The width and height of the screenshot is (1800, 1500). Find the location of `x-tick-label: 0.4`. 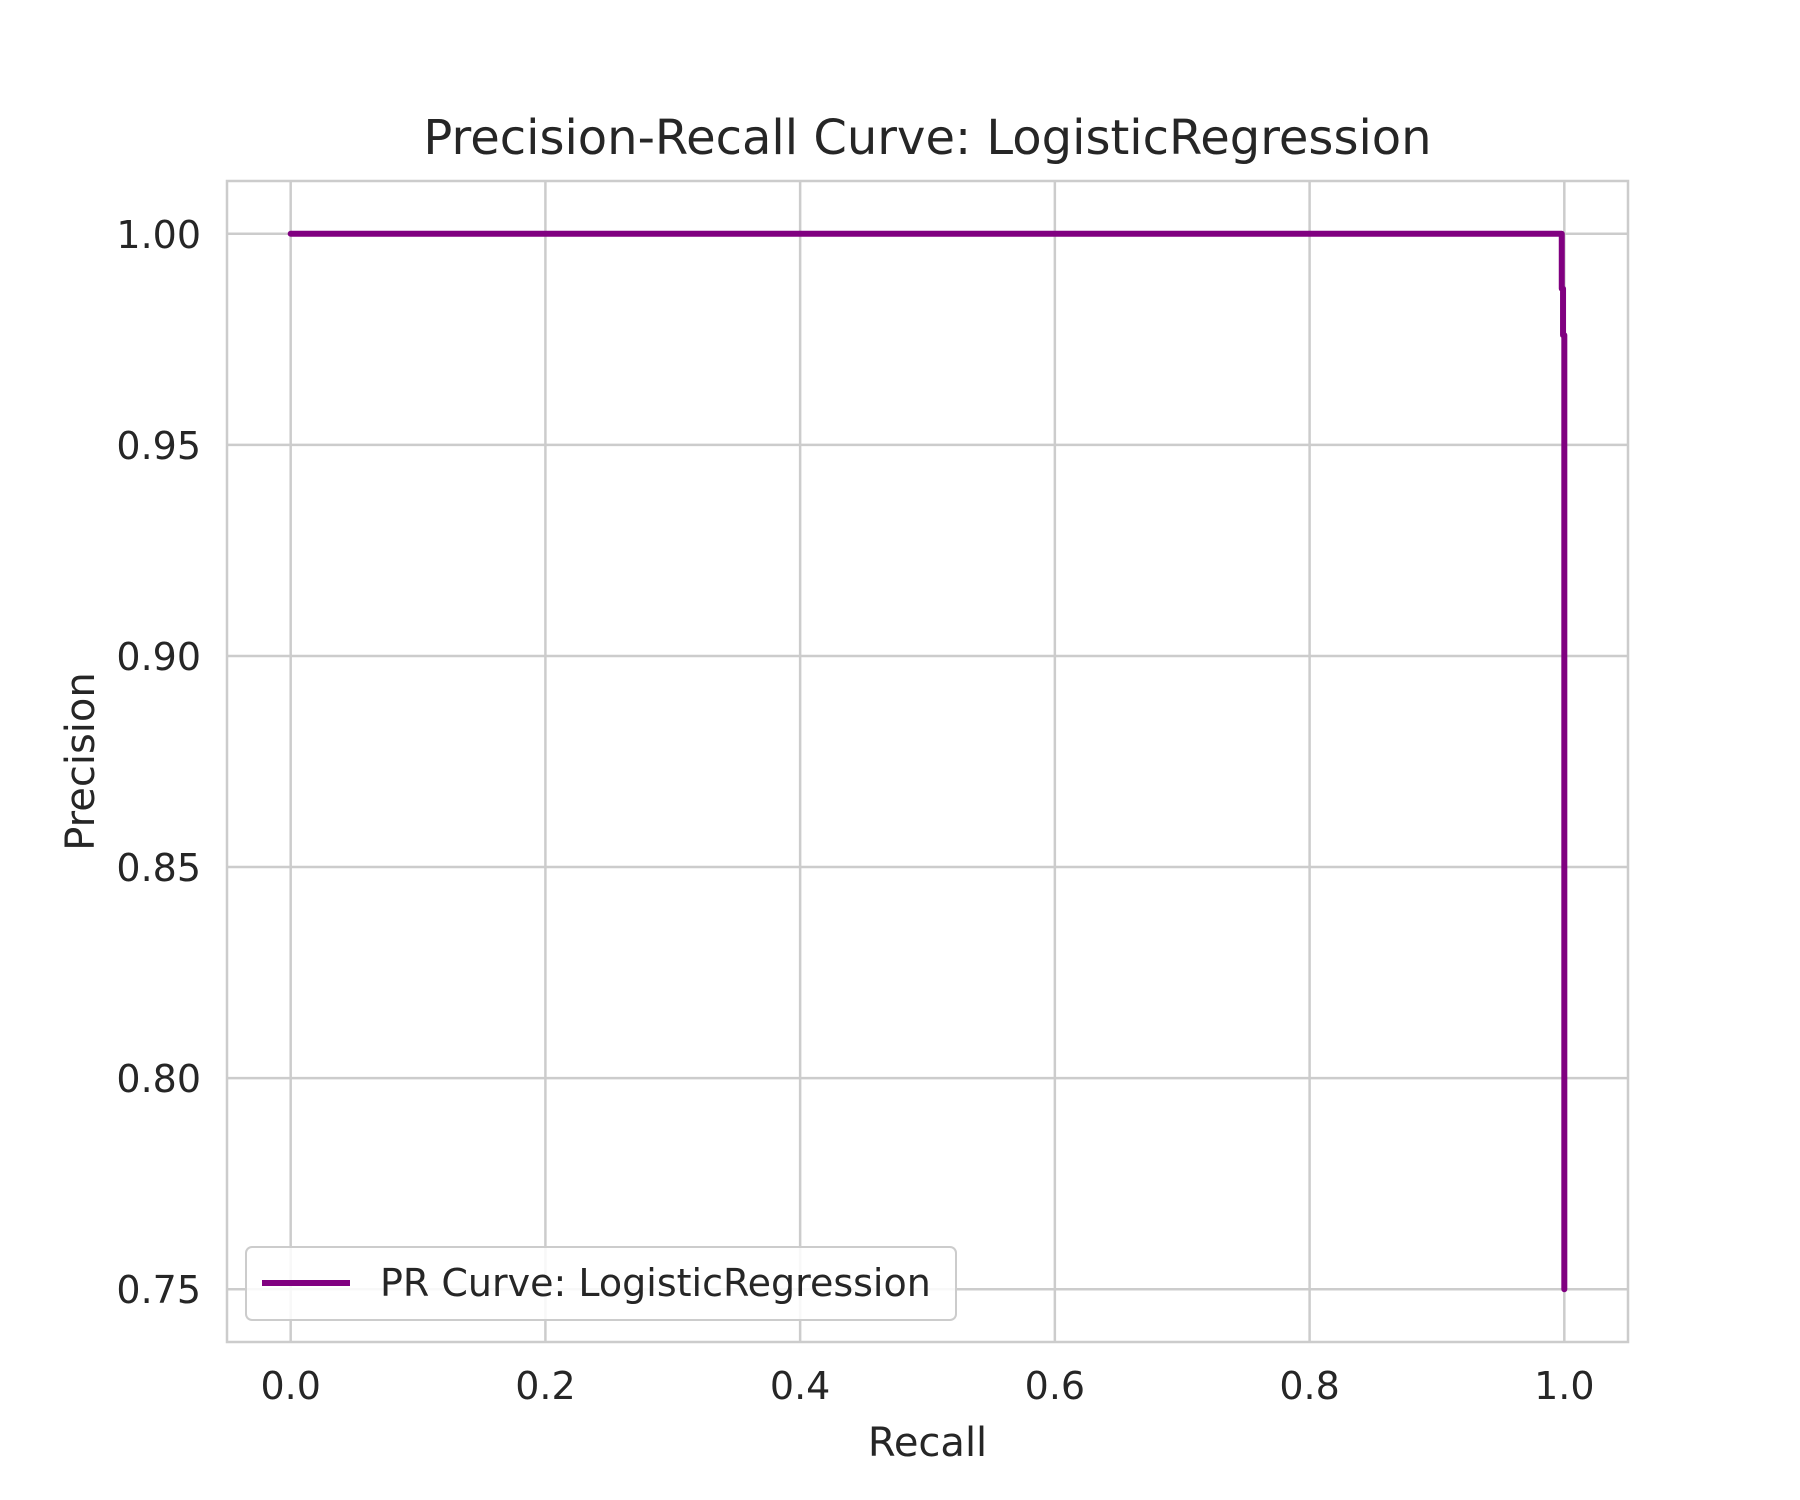

x-tick-label: 0.4 is located at coordinates (800, 1386).